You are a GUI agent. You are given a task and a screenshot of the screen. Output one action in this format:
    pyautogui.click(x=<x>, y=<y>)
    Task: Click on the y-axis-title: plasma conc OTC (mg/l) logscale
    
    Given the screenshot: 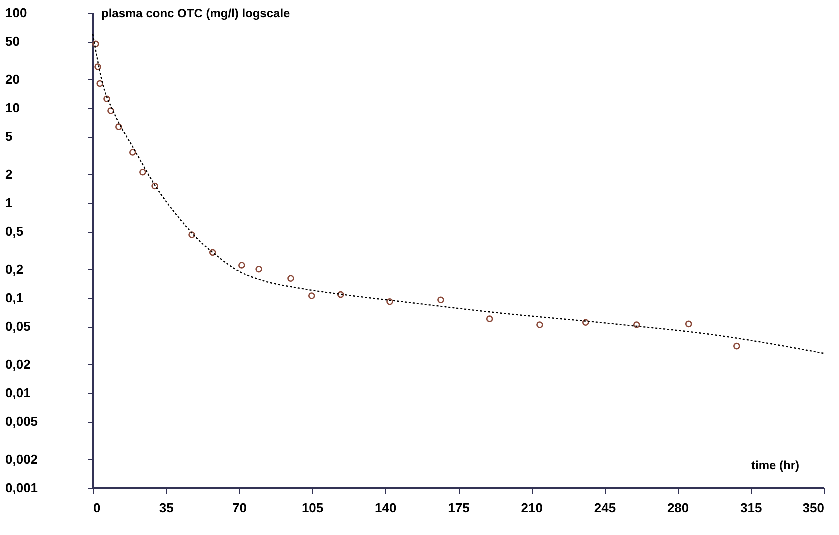 What is the action you would take?
    pyautogui.click(x=196, y=13)
    